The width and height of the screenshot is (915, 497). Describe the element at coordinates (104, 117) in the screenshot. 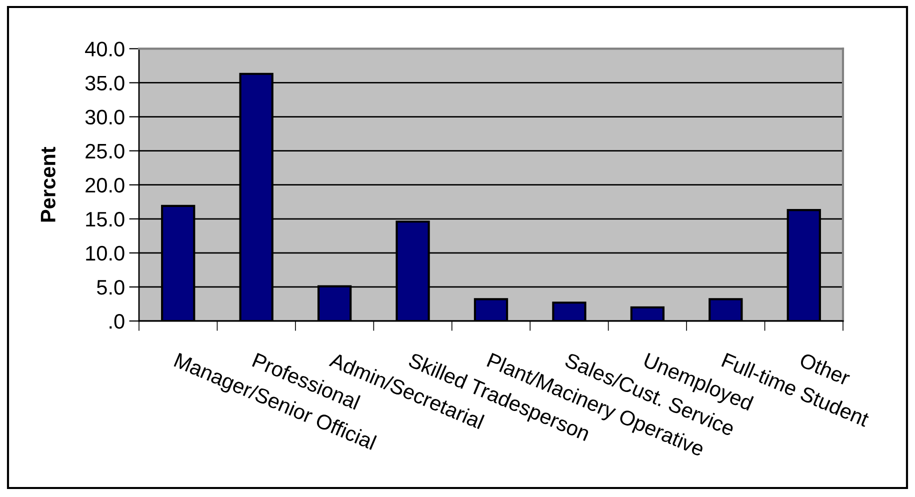

I see `y-tick-label: 30.0` at that location.